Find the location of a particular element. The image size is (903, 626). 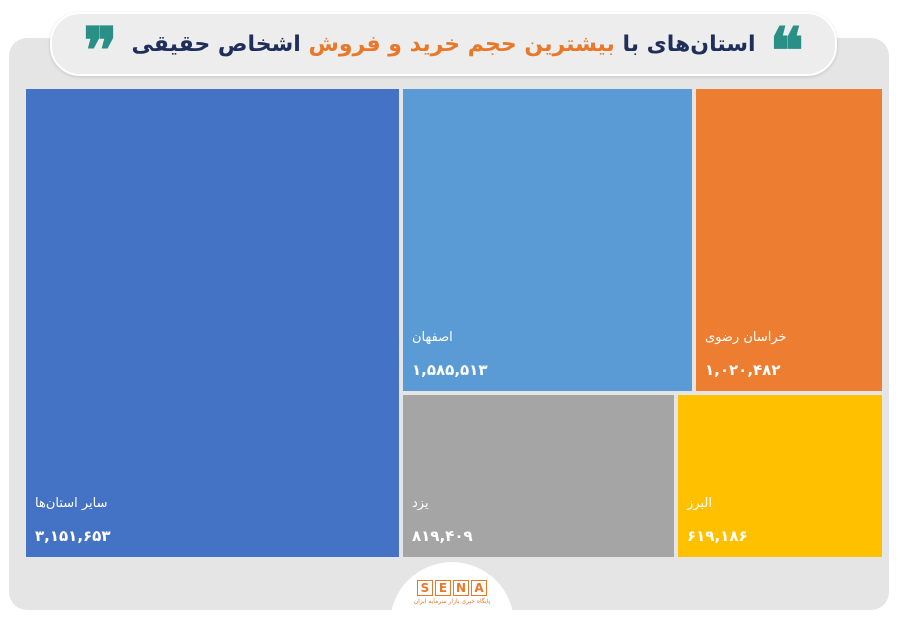

tile-label: اصفهان is located at coordinates (432, 337).